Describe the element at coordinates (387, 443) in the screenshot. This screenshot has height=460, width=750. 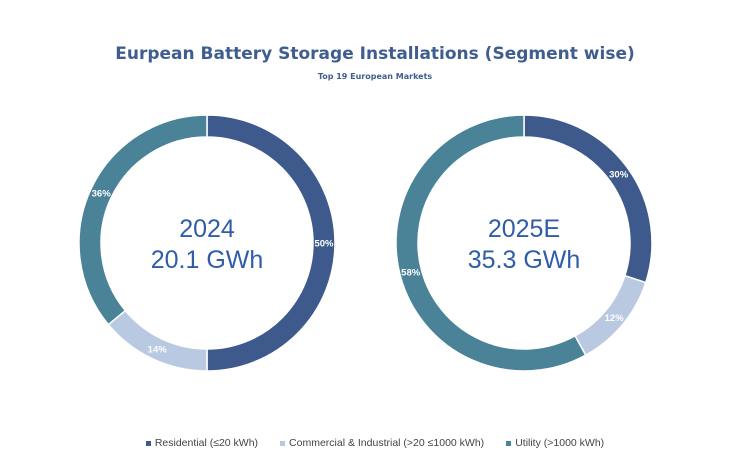
I see `legend-label: Commercial & Industrial (>20 ≤1000 kWh)` at that location.